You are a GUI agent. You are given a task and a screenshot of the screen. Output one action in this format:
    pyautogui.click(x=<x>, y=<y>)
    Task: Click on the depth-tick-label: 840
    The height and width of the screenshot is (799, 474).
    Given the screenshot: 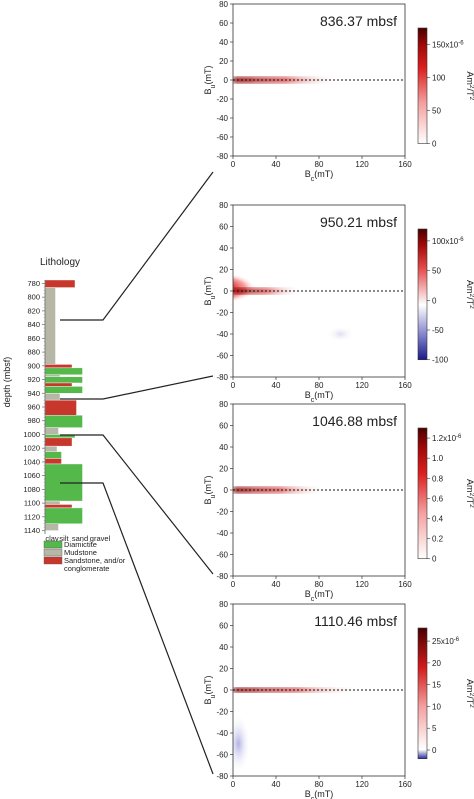 What is the action you would take?
    pyautogui.click(x=33, y=324)
    